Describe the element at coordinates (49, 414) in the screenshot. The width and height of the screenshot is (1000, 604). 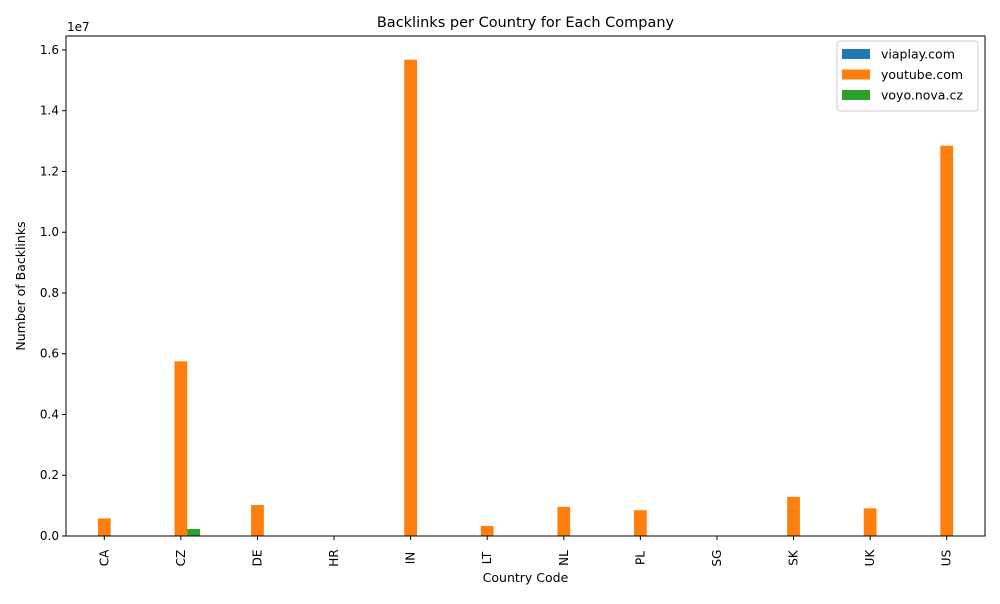
I see `y-tick-label: 0.4` at that location.